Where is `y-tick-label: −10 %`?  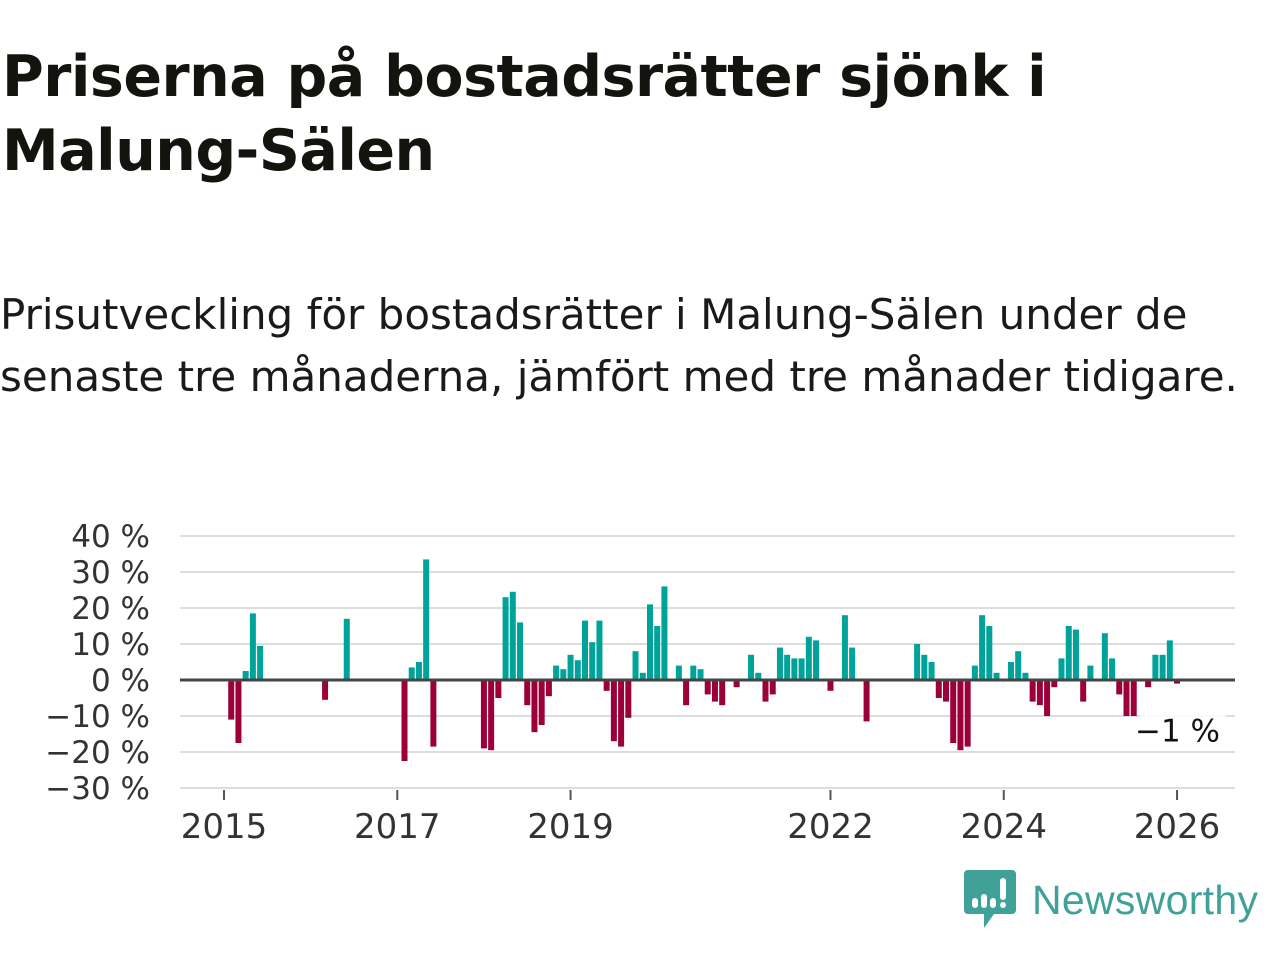 y-tick-label: −10 % is located at coordinates (97, 717).